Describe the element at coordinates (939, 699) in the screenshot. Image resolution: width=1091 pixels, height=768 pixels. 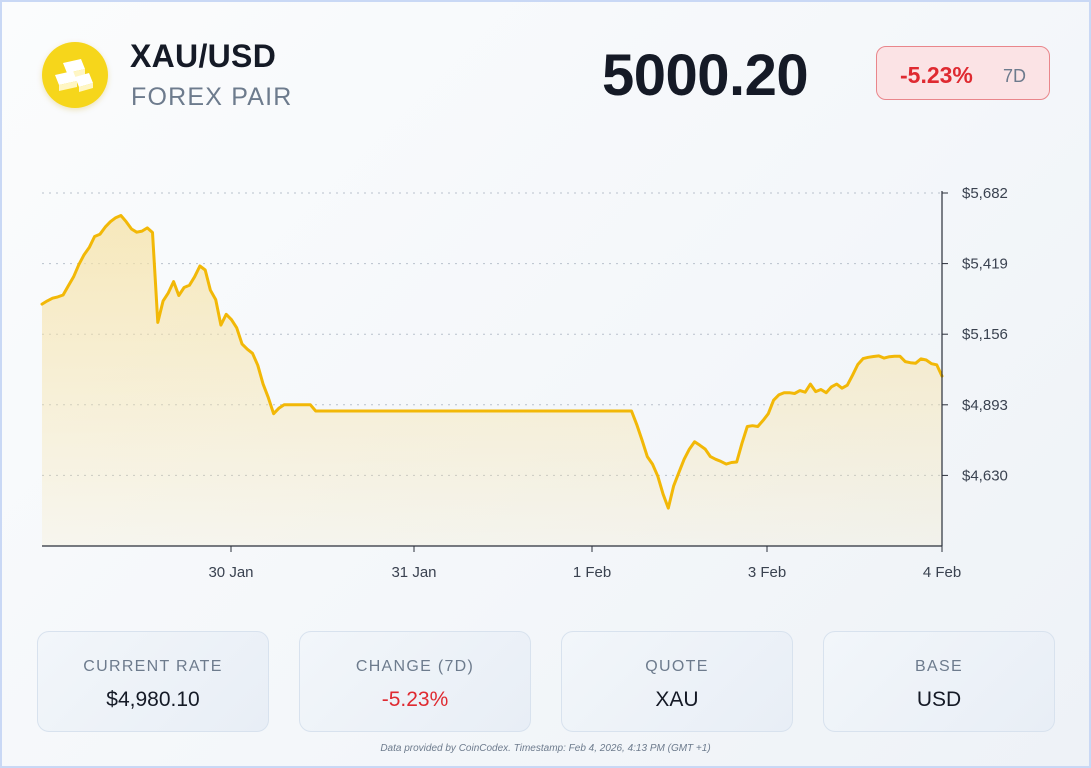
I see `stat-value: USD` at that location.